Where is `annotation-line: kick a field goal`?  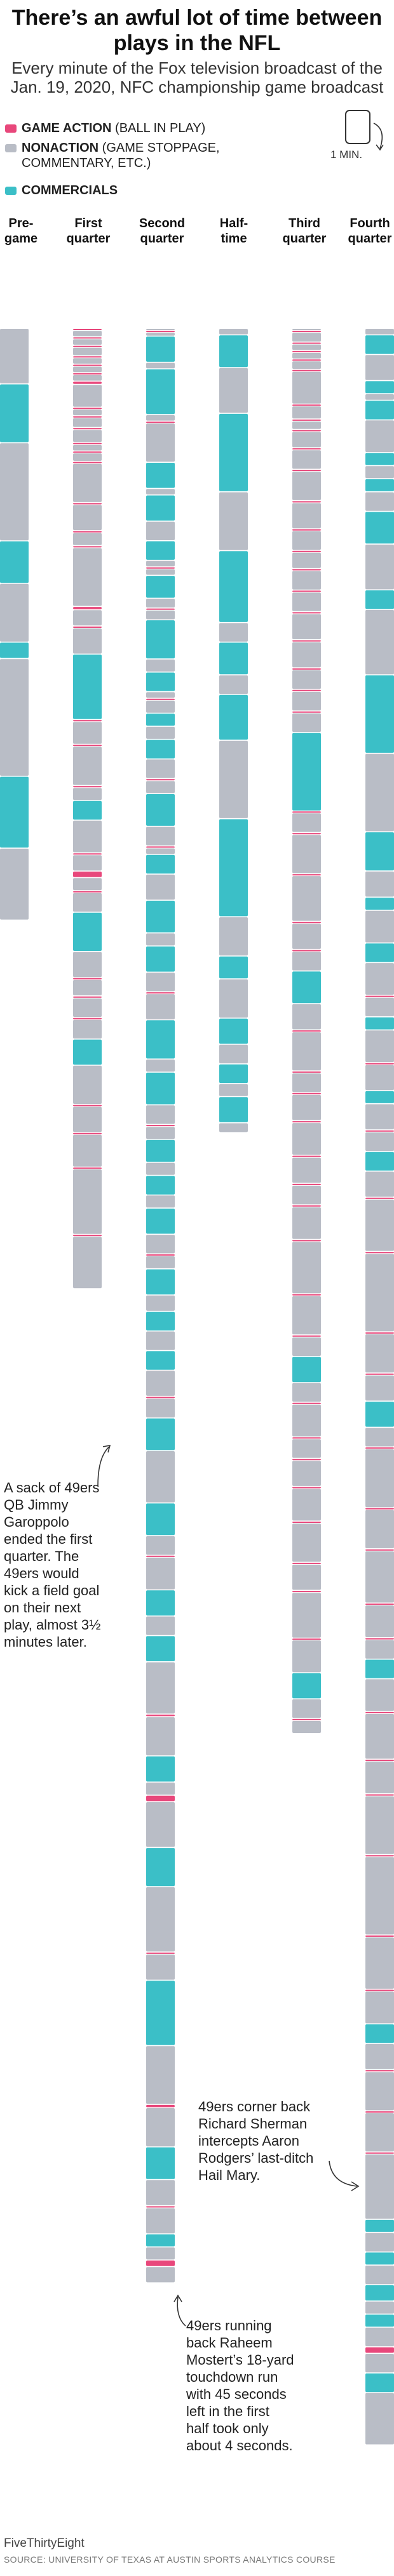 annotation-line: kick a field goal is located at coordinates (52, 1590).